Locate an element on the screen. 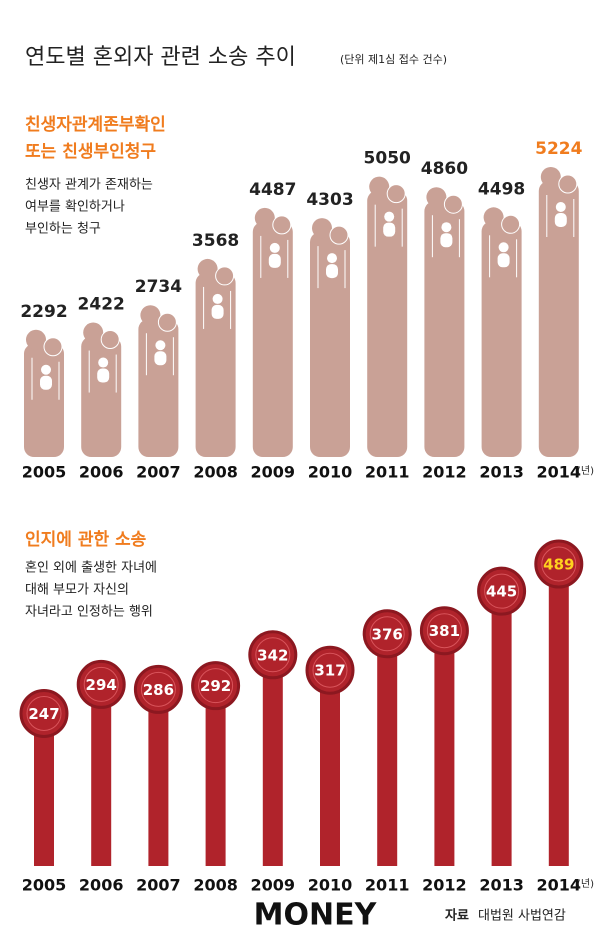 The height and width of the screenshot is (943, 600). page-title: 연도별 혼외자 관련 소송 추이 is located at coordinates (160, 57).